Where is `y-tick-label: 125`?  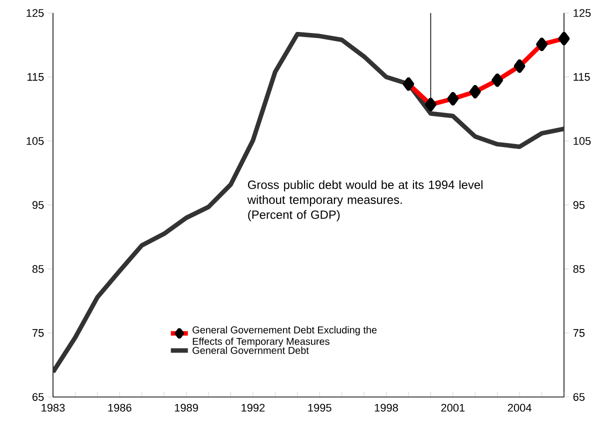 y-tick-label: 125 is located at coordinates (35, 13).